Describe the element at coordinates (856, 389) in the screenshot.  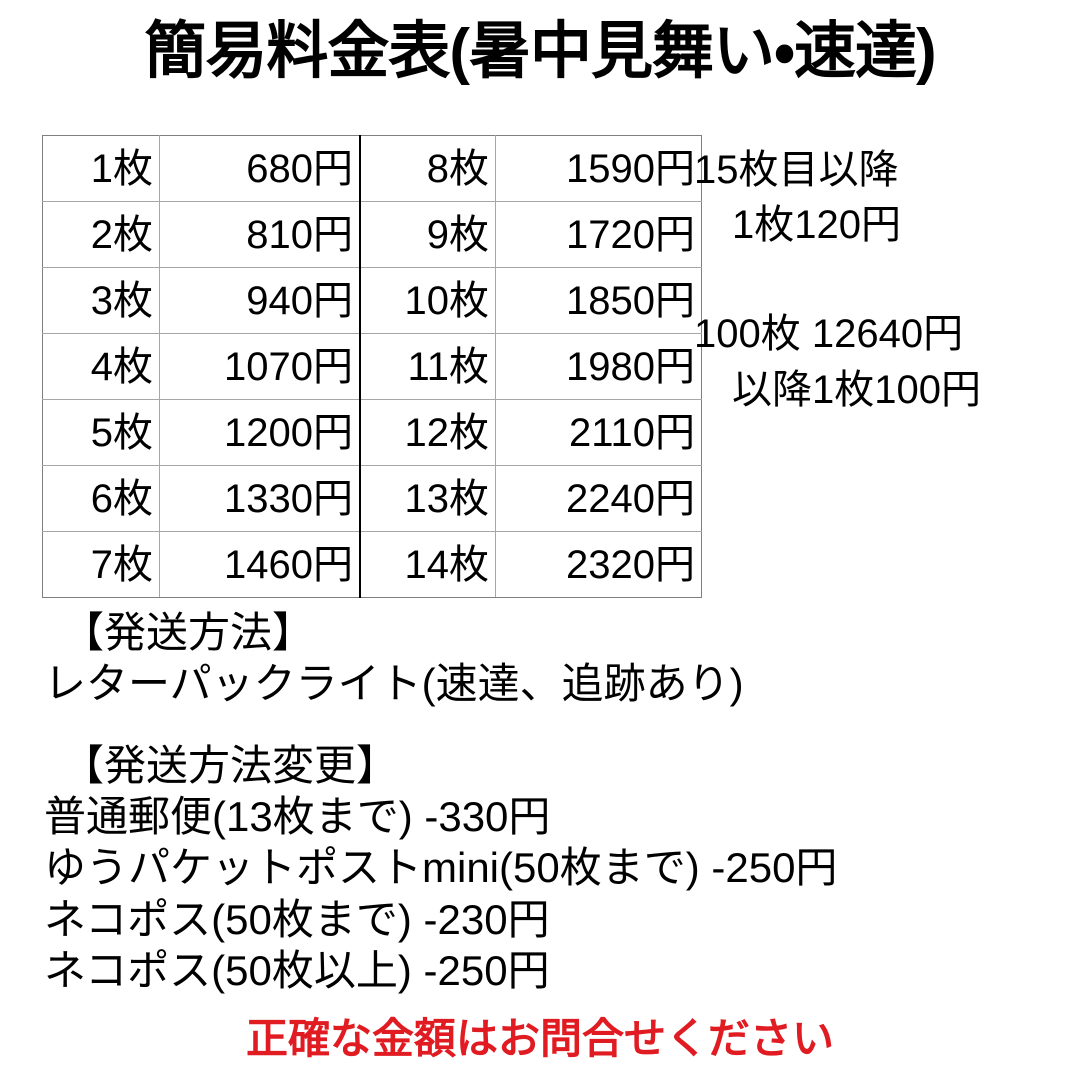
I see `side-note-line: 以降1枚100円` at that location.